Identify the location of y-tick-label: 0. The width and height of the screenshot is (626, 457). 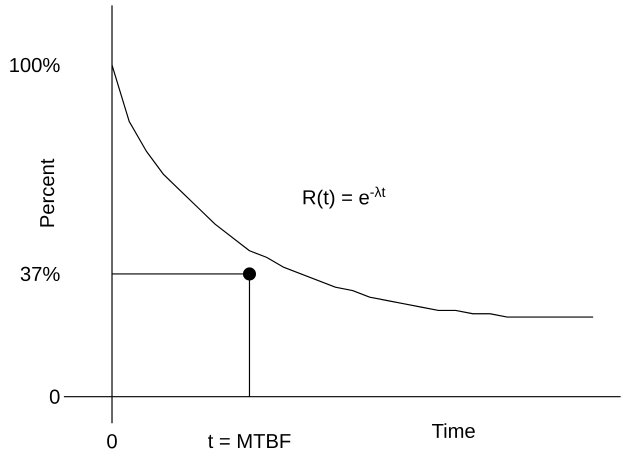
(55, 396).